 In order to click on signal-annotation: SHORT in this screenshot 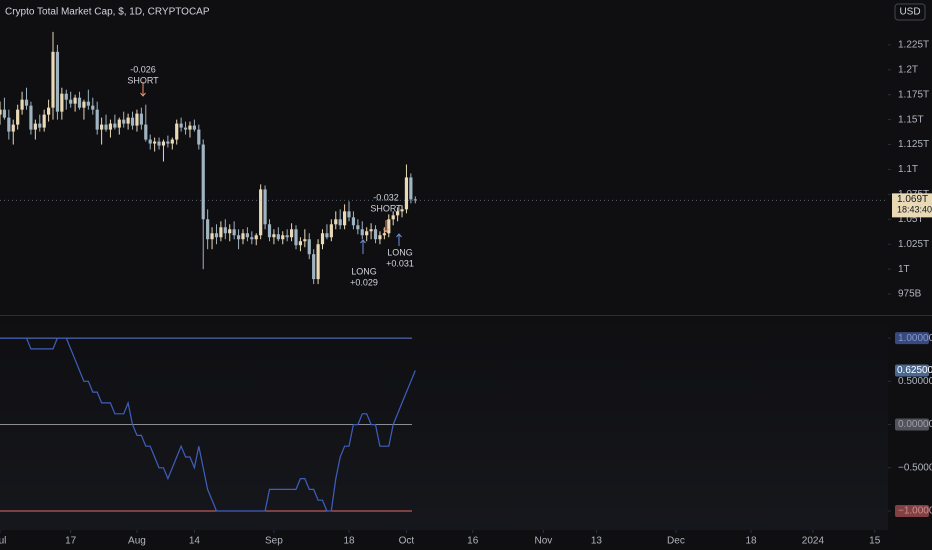, I will do `click(143, 80)`.